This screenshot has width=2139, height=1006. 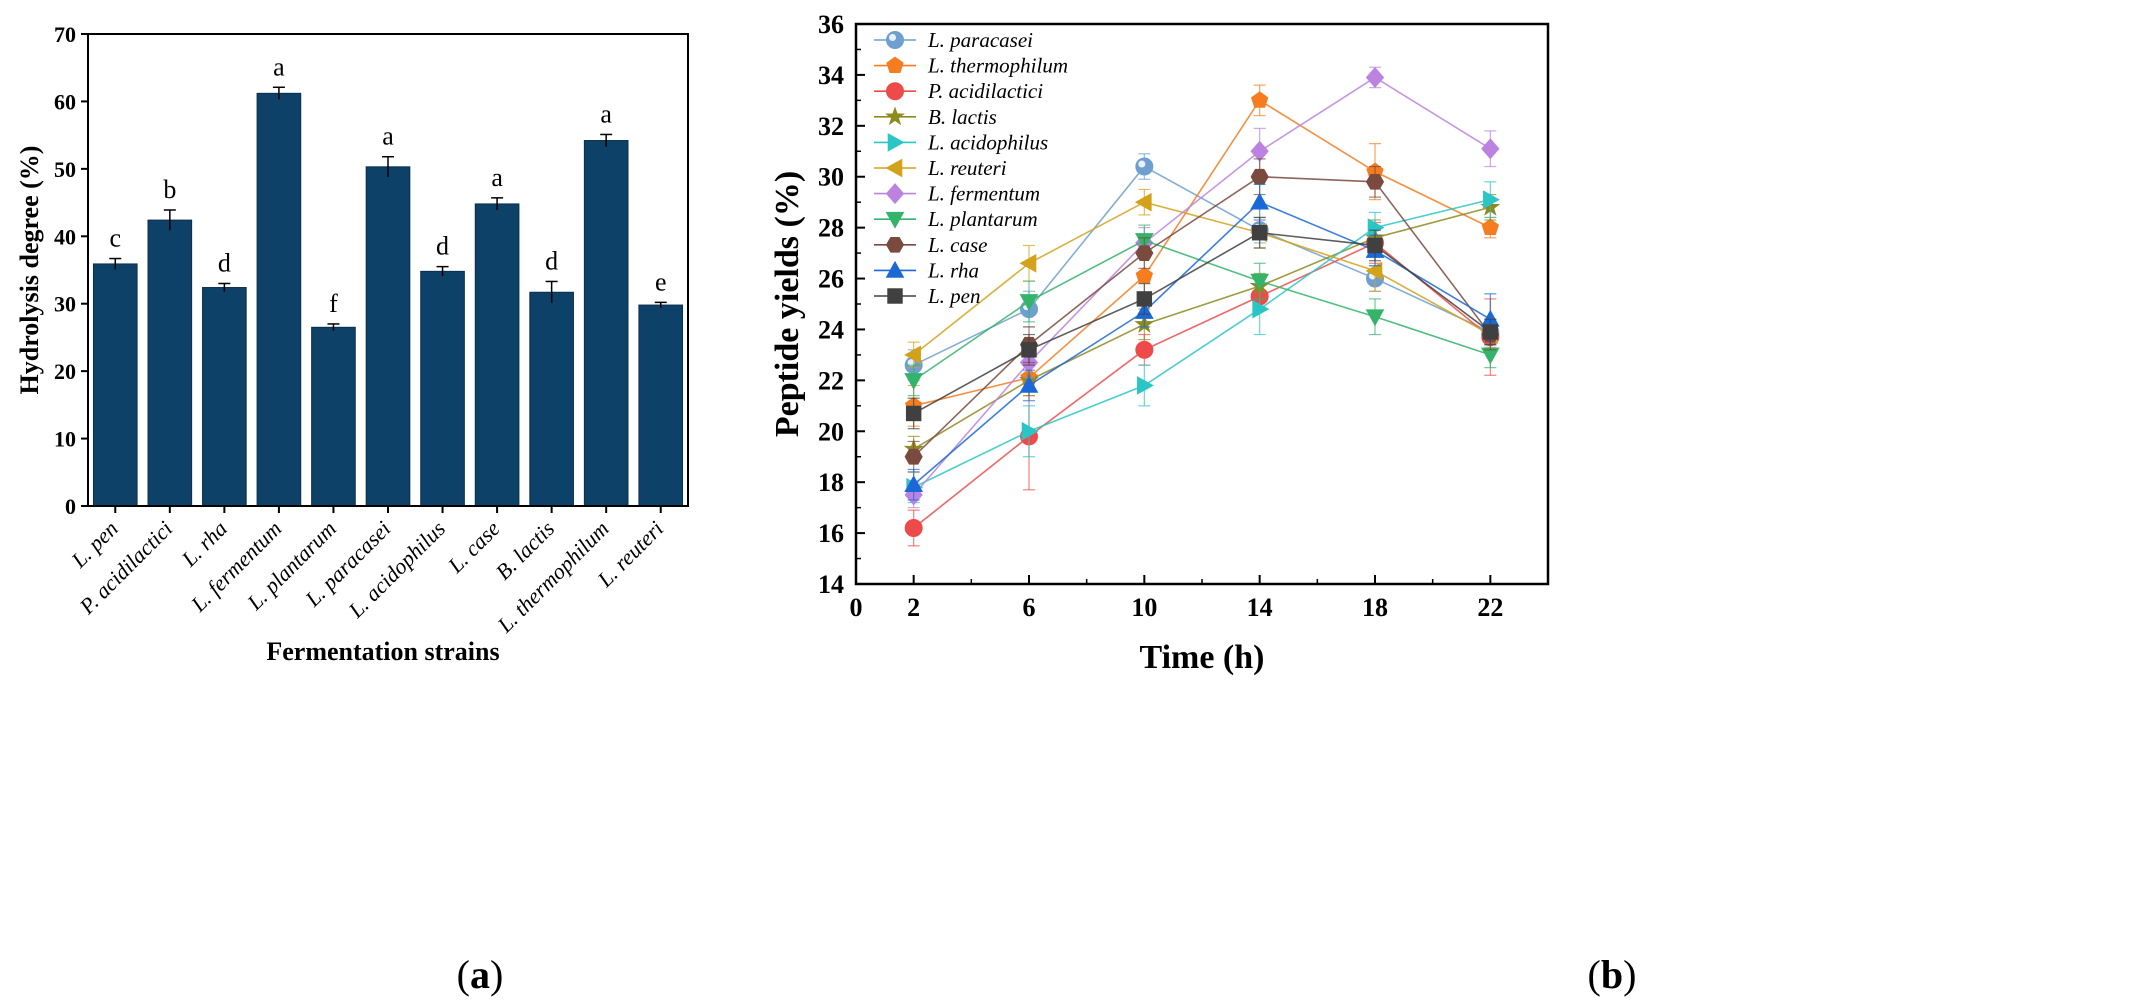 I want to click on x-tick-label-b: 6, so click(x=1029, y=607).